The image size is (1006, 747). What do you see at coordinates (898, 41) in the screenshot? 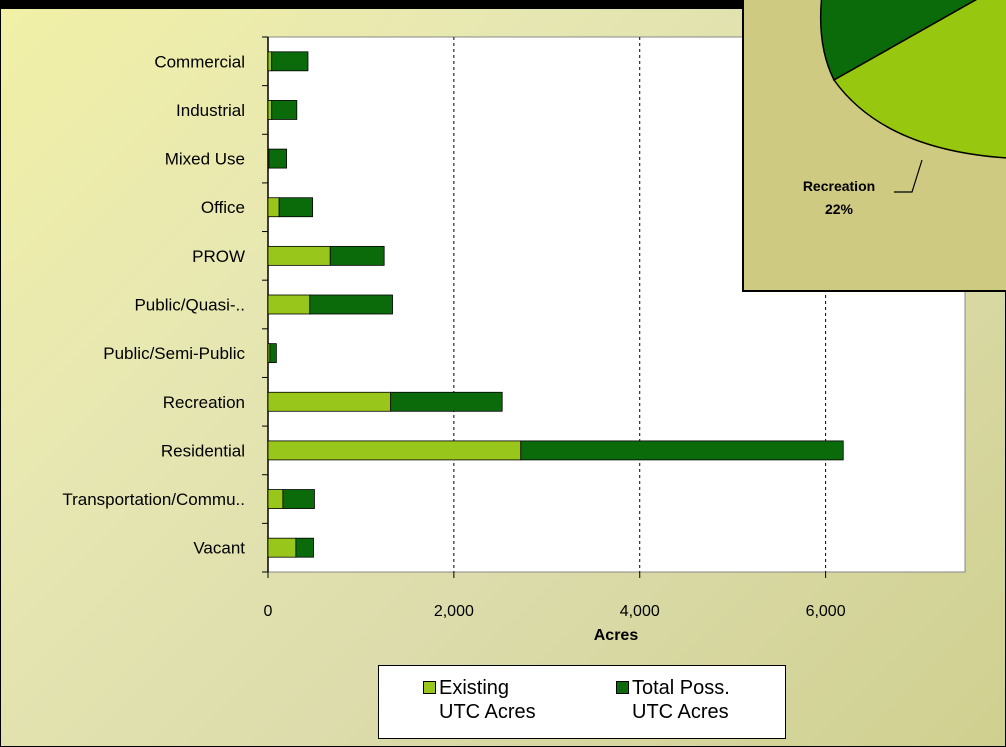
I see `pie-slice-dark` at bounding box center [898, 41].